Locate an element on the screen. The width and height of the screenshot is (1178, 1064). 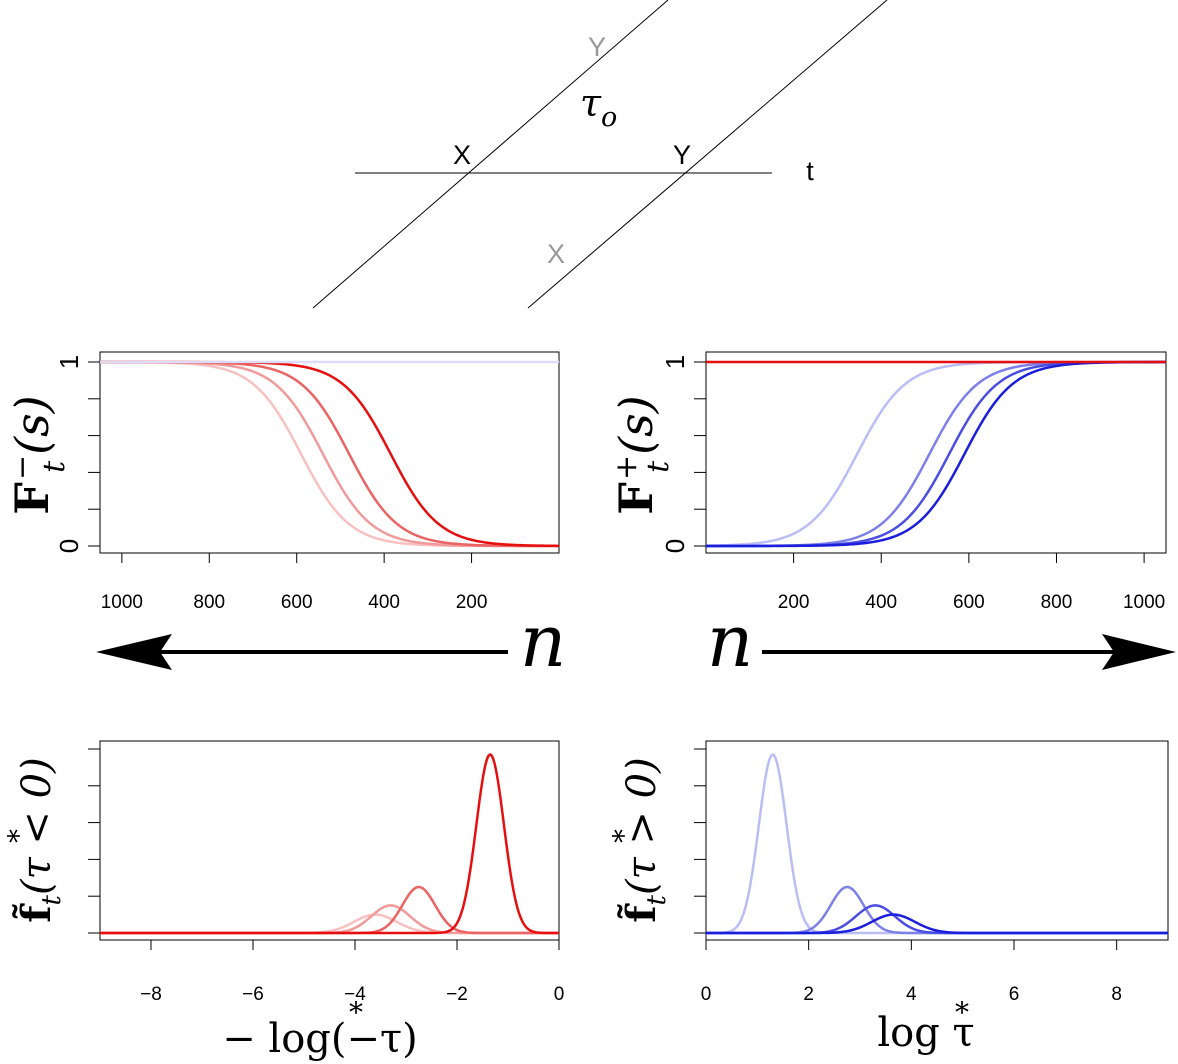
x-tick-label: 8 is located at coordinates (1116, 994).